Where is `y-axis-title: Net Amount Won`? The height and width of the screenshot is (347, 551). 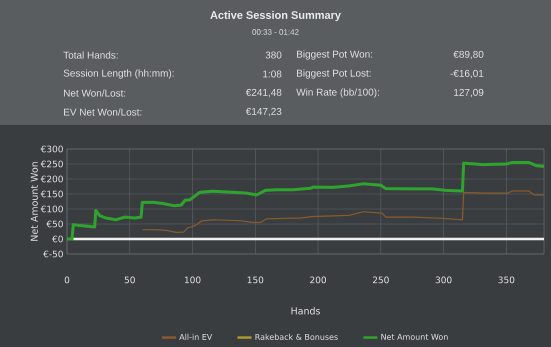 y-axis-title: Net Amount Won is located at coordinates (34, 201).